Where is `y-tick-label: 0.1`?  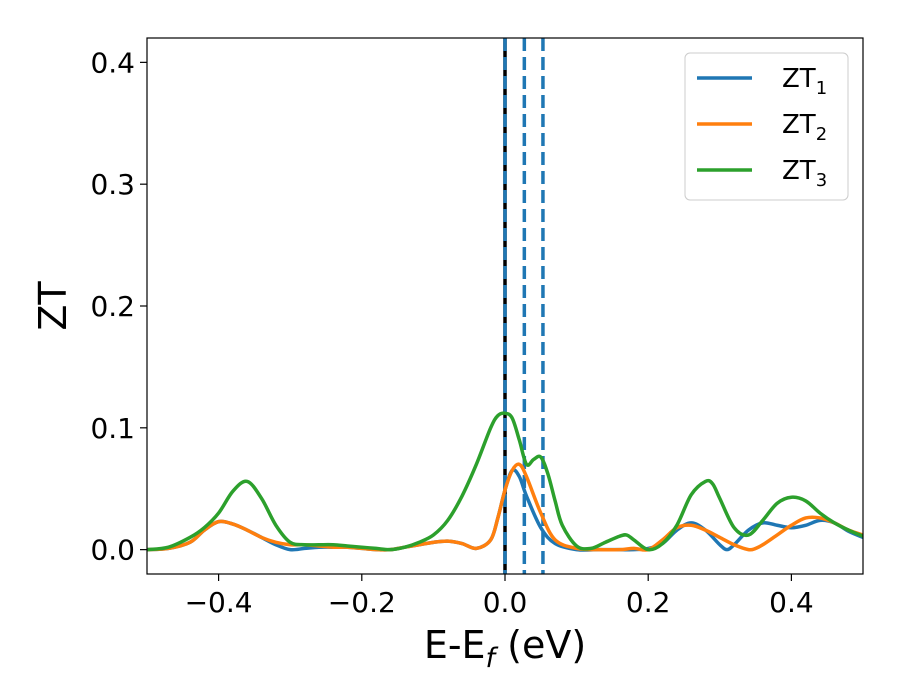 y-tick-label: 0.1 is located at coordinates (112, 428).